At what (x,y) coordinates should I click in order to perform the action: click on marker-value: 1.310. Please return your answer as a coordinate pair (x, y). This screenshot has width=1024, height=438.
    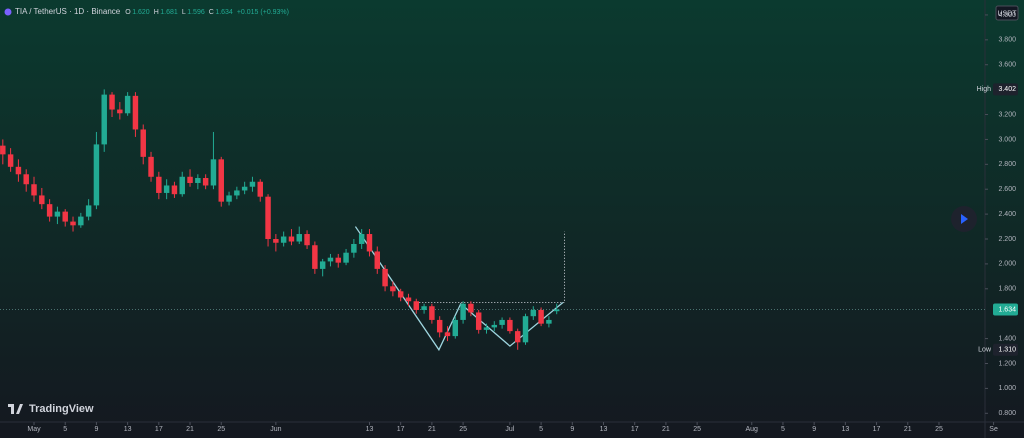
    Looking at the image, I should click on (1007, 350).